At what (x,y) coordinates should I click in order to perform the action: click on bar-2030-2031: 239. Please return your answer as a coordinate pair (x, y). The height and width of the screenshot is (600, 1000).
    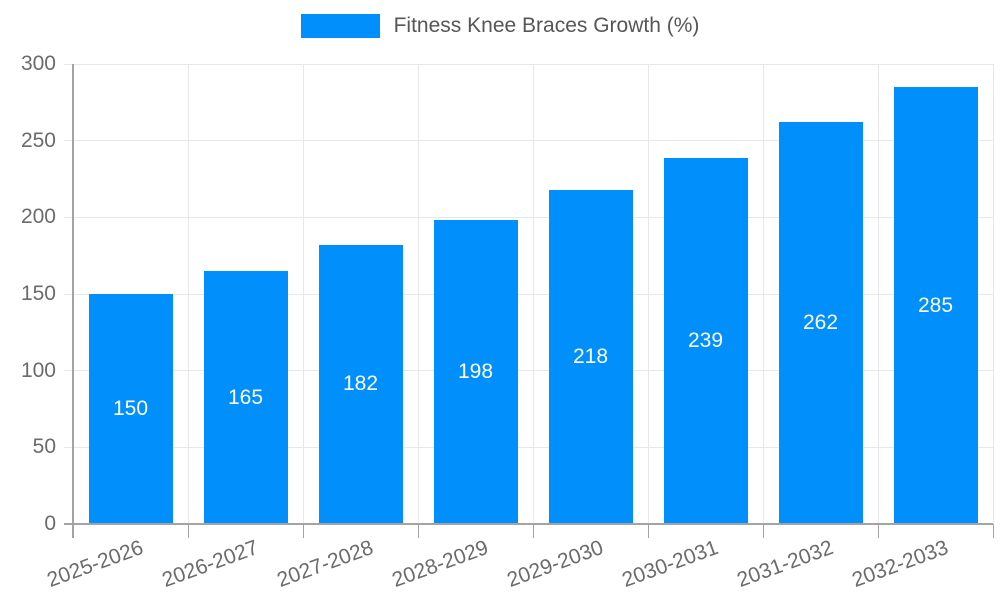
    Looking at the image, I should click on (705, 340).